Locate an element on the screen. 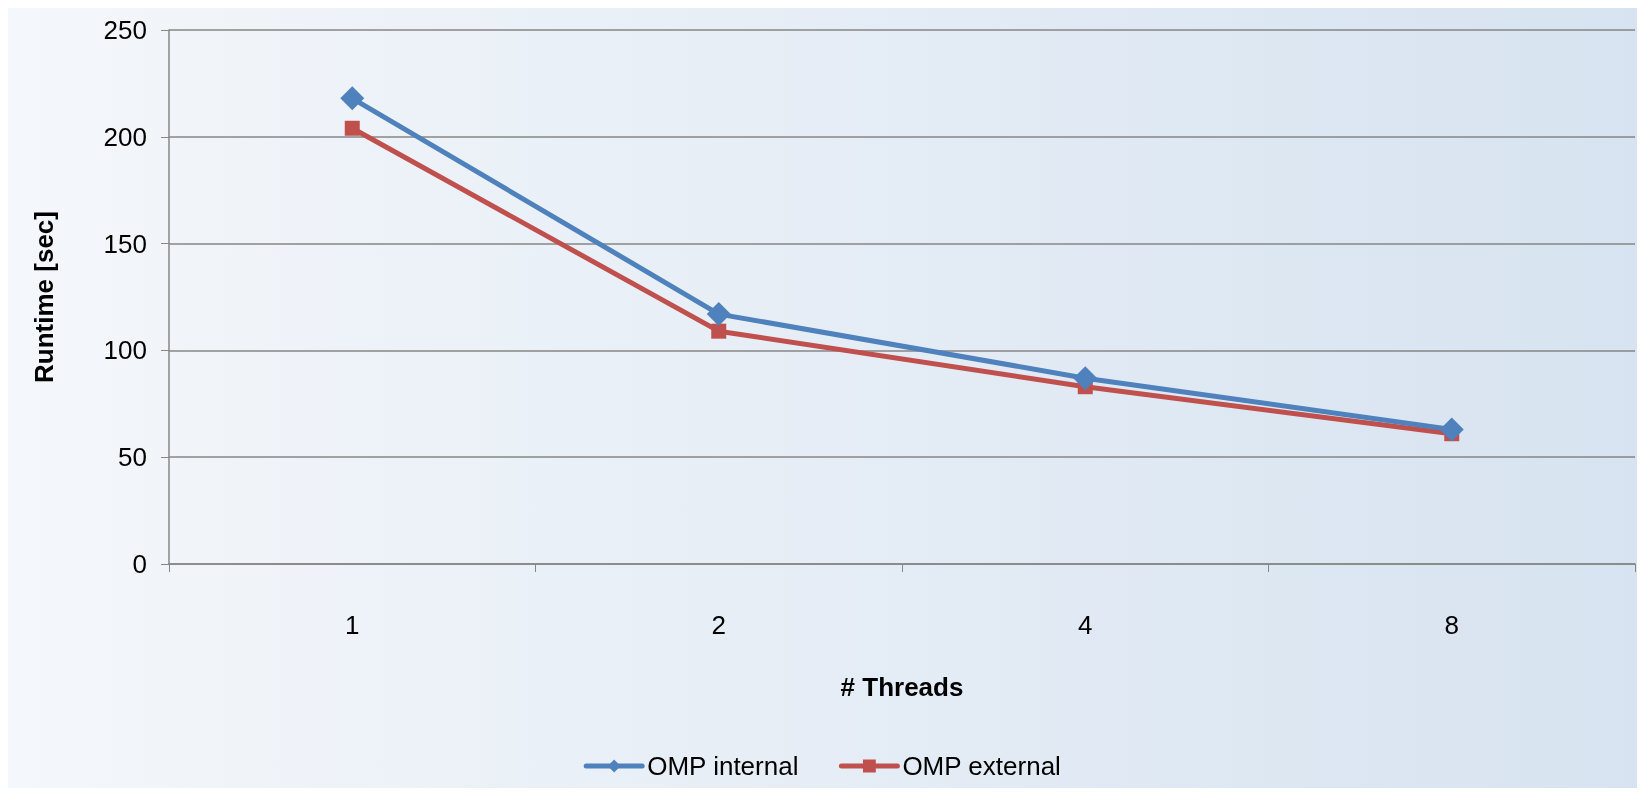 The height and width of the screenshot is (796, 1645). x-tick-label: 4 is located at coordinates (1085, 625).